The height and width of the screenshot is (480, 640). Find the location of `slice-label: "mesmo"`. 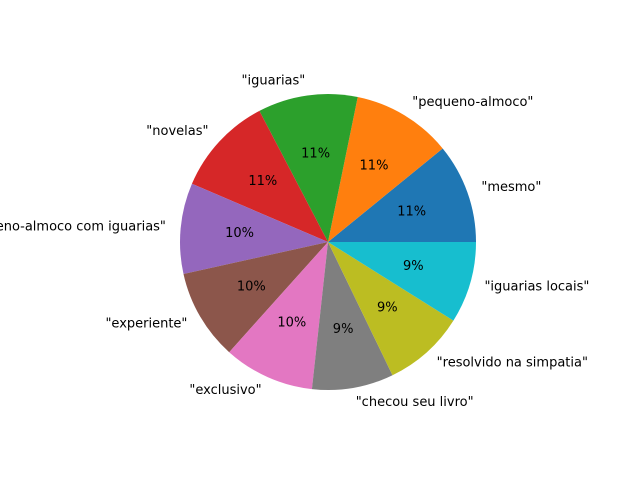

slice-label: "mesmo" is located at coordinates (511, 187).